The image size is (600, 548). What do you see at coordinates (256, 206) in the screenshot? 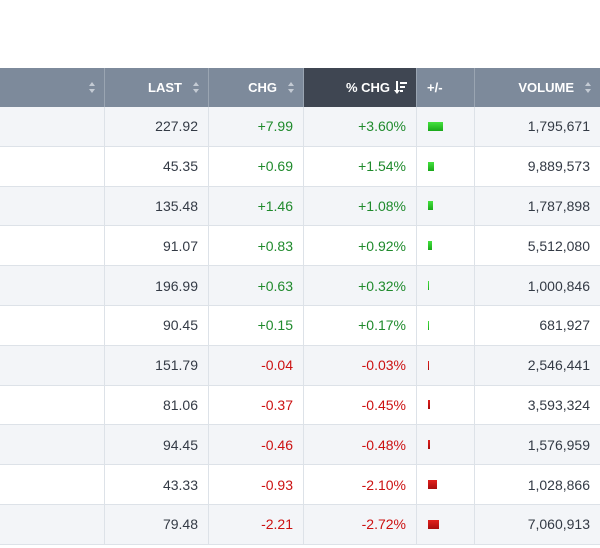
I see `chg-cell: +1.46` at bounding box center [256, 206].